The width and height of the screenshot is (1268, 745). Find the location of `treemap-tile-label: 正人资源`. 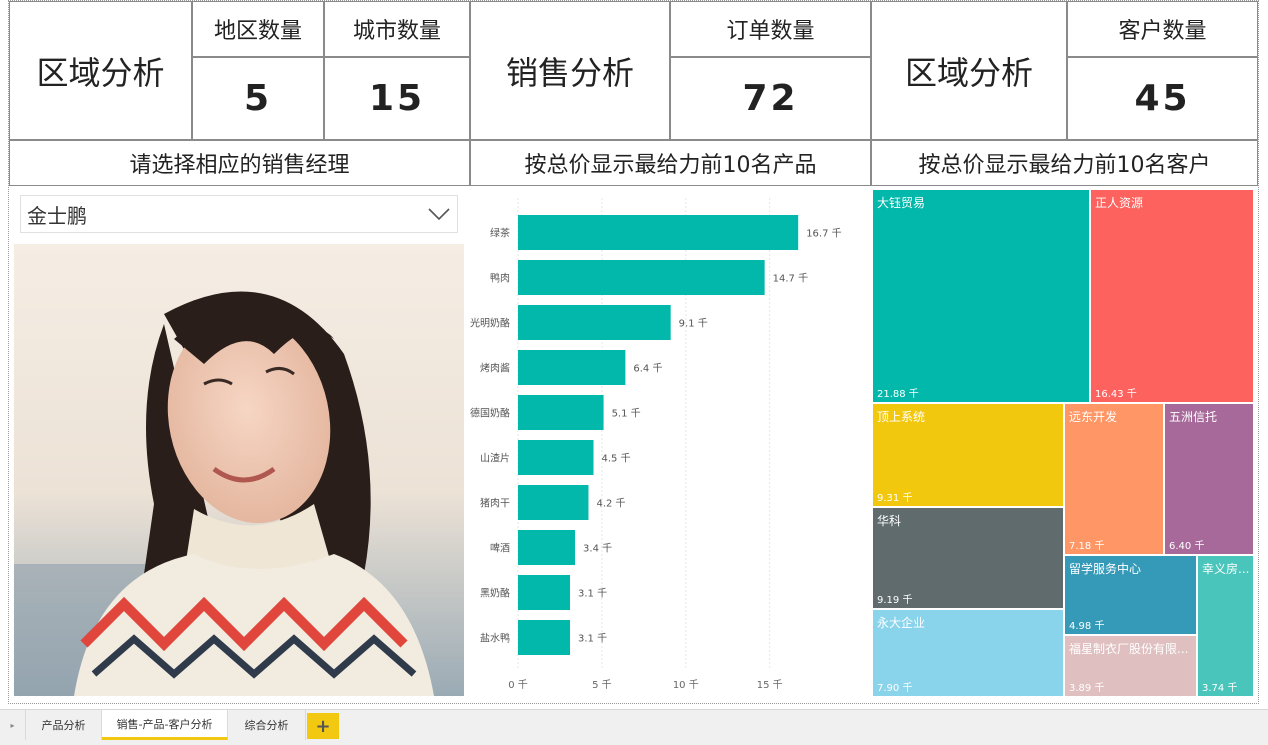

treemap-tile-label: 正人资源 is located at coordinates (1119, 203).